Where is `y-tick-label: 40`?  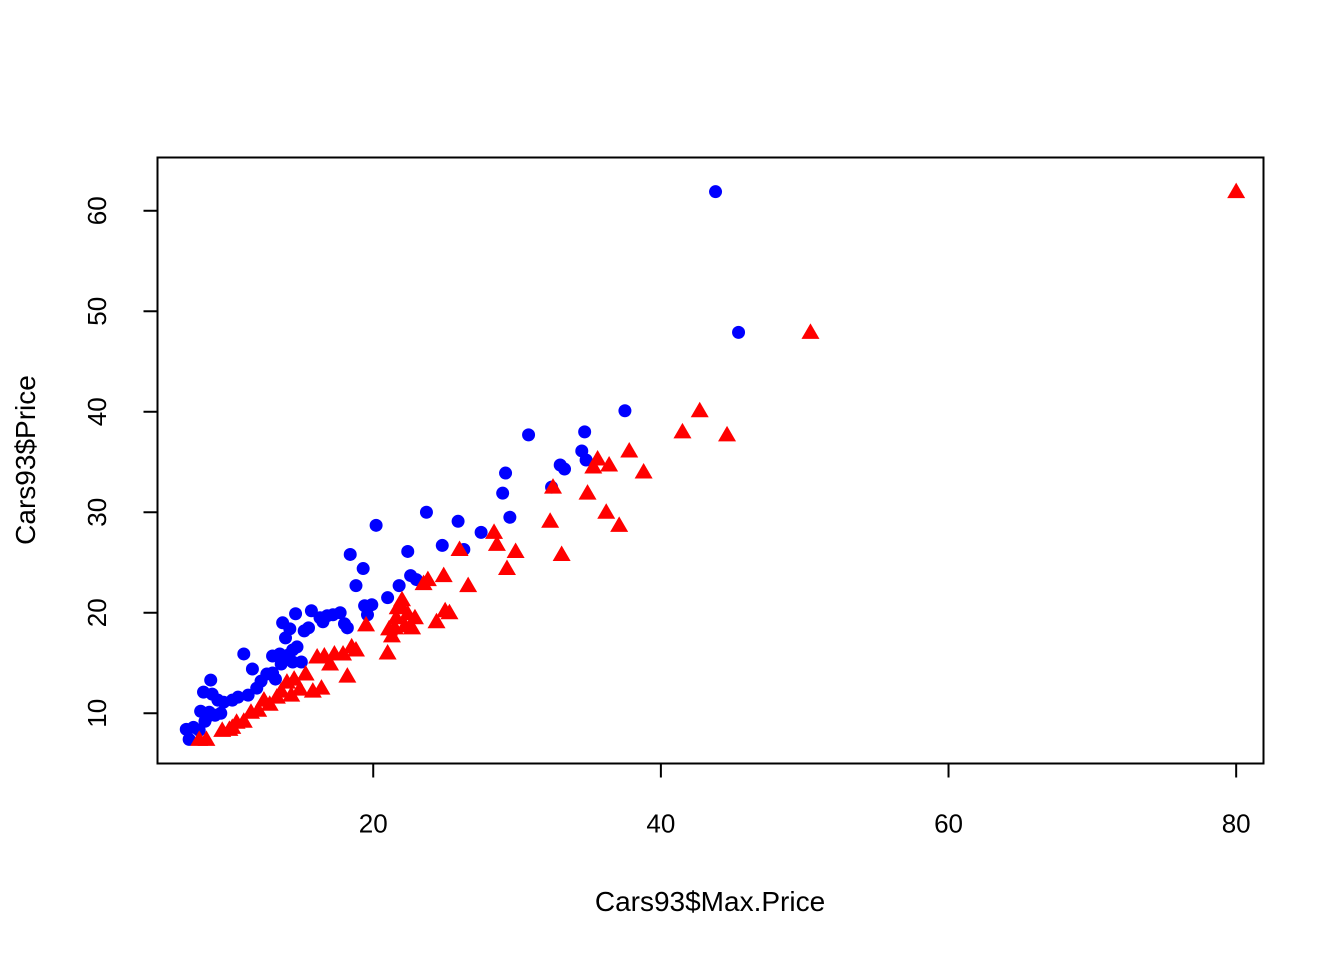 y-tick-label: 40 is located at coordinates (97, 411).